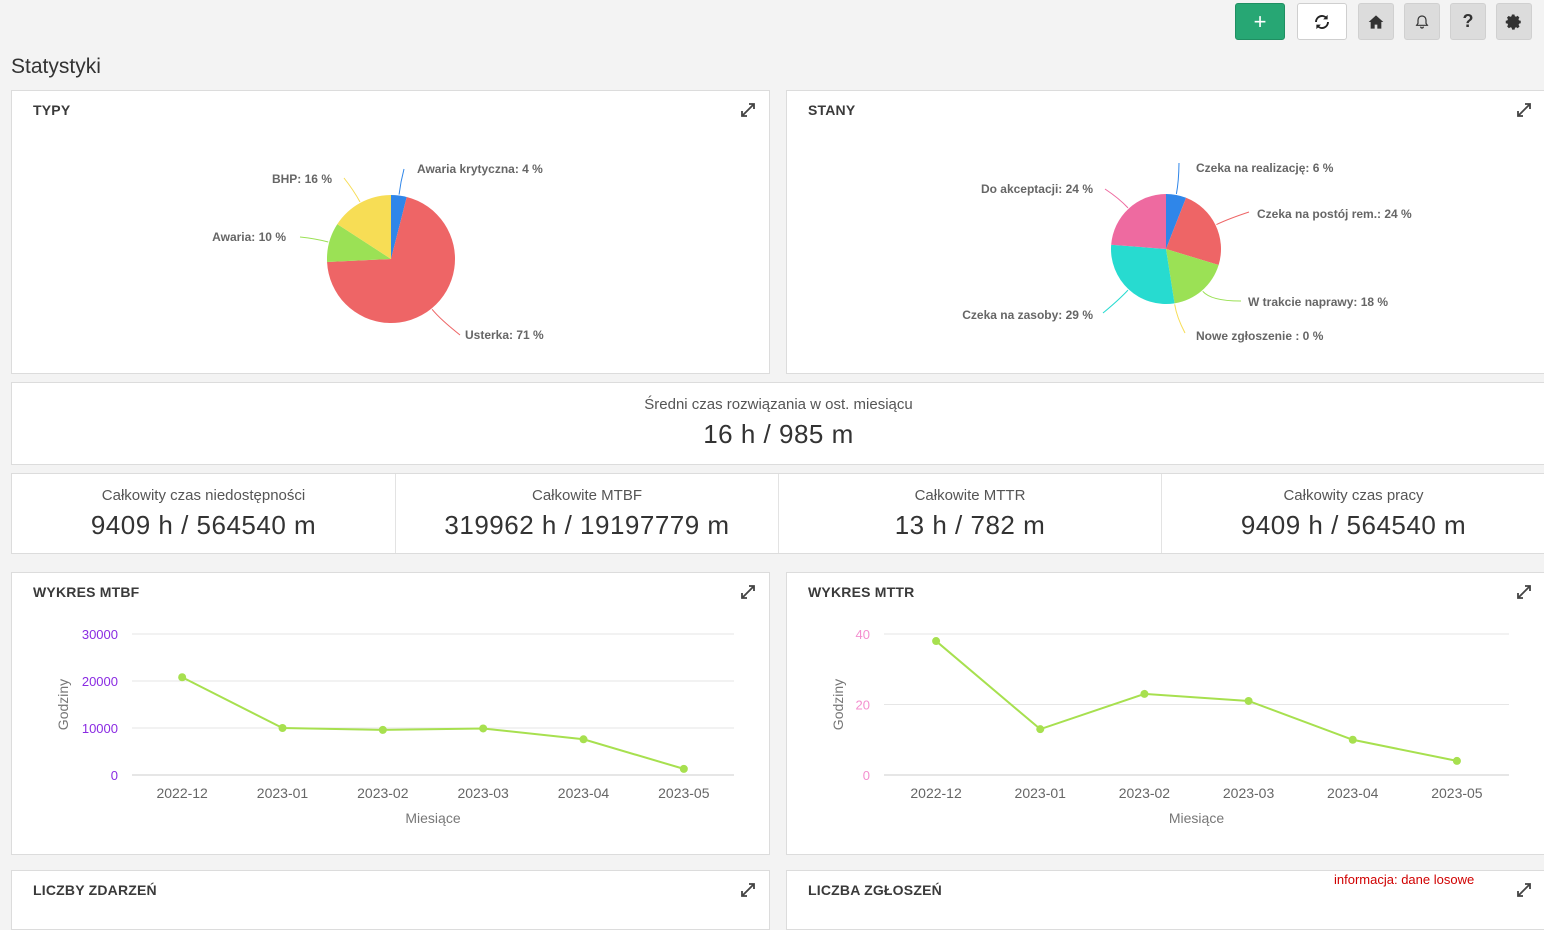 This screenshot has height=930, width=1544. I want to click on panel-title: LICZBY ZDARZEŃ, so click(95, 890).